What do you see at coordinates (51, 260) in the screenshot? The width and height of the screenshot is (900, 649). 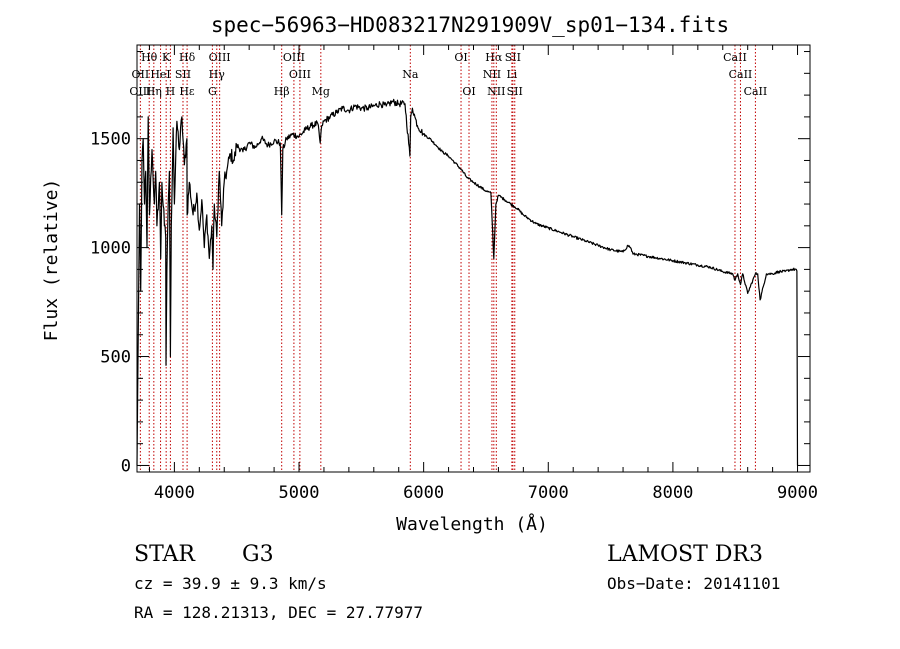 I see `y-axis-label: Flux (relative)` at bounding box center [51, 260].